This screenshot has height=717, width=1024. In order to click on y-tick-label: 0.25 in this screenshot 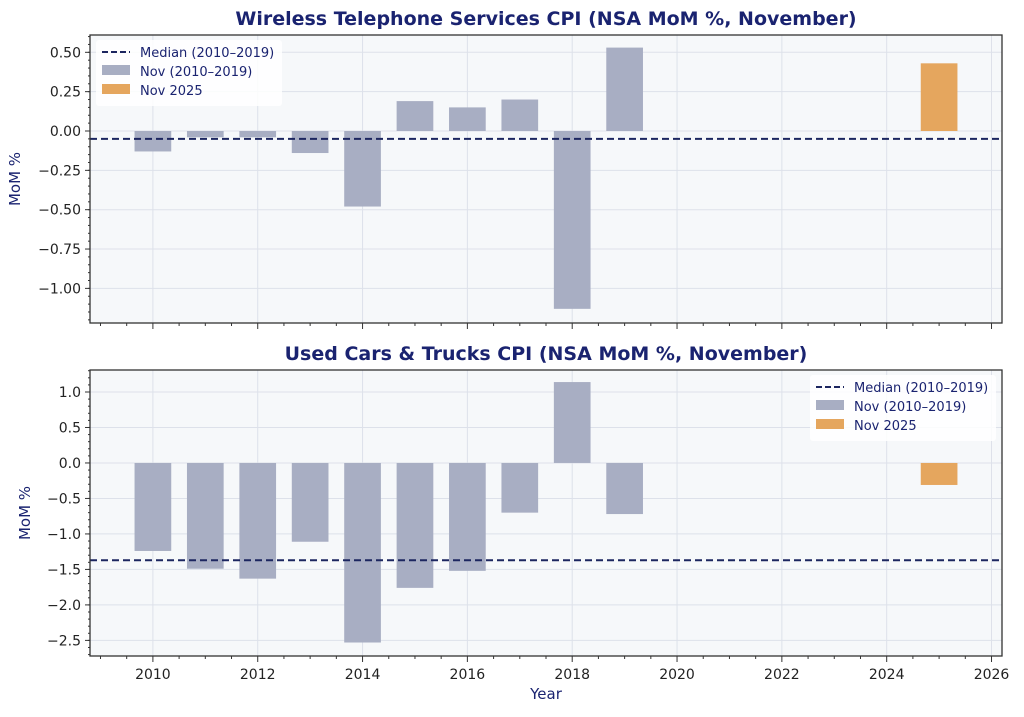, I will do `click(65, 93)`.